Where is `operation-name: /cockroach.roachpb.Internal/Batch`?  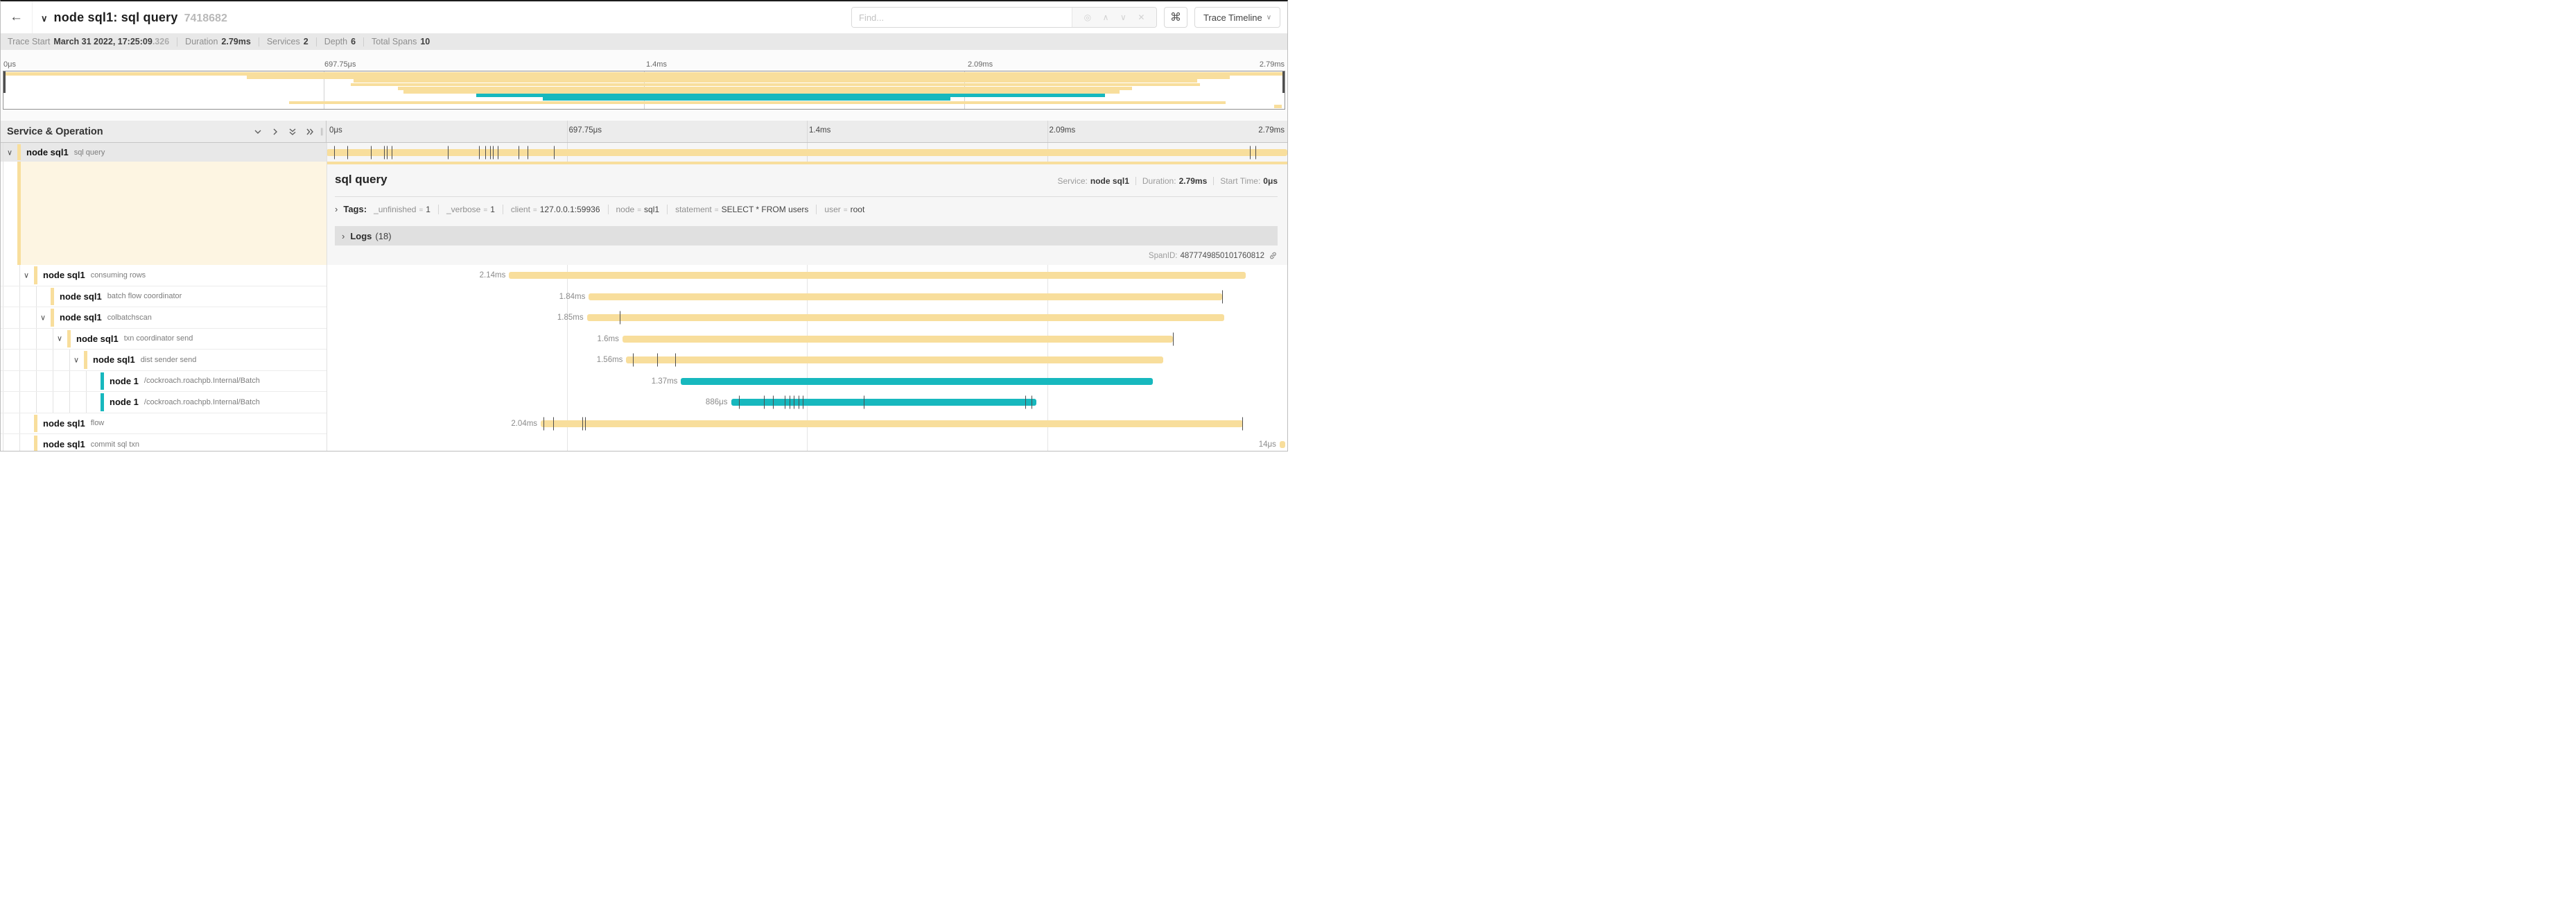
operation-name: /cockroach.roachpb.Internal/Batch is located at coordinates (201, 381).